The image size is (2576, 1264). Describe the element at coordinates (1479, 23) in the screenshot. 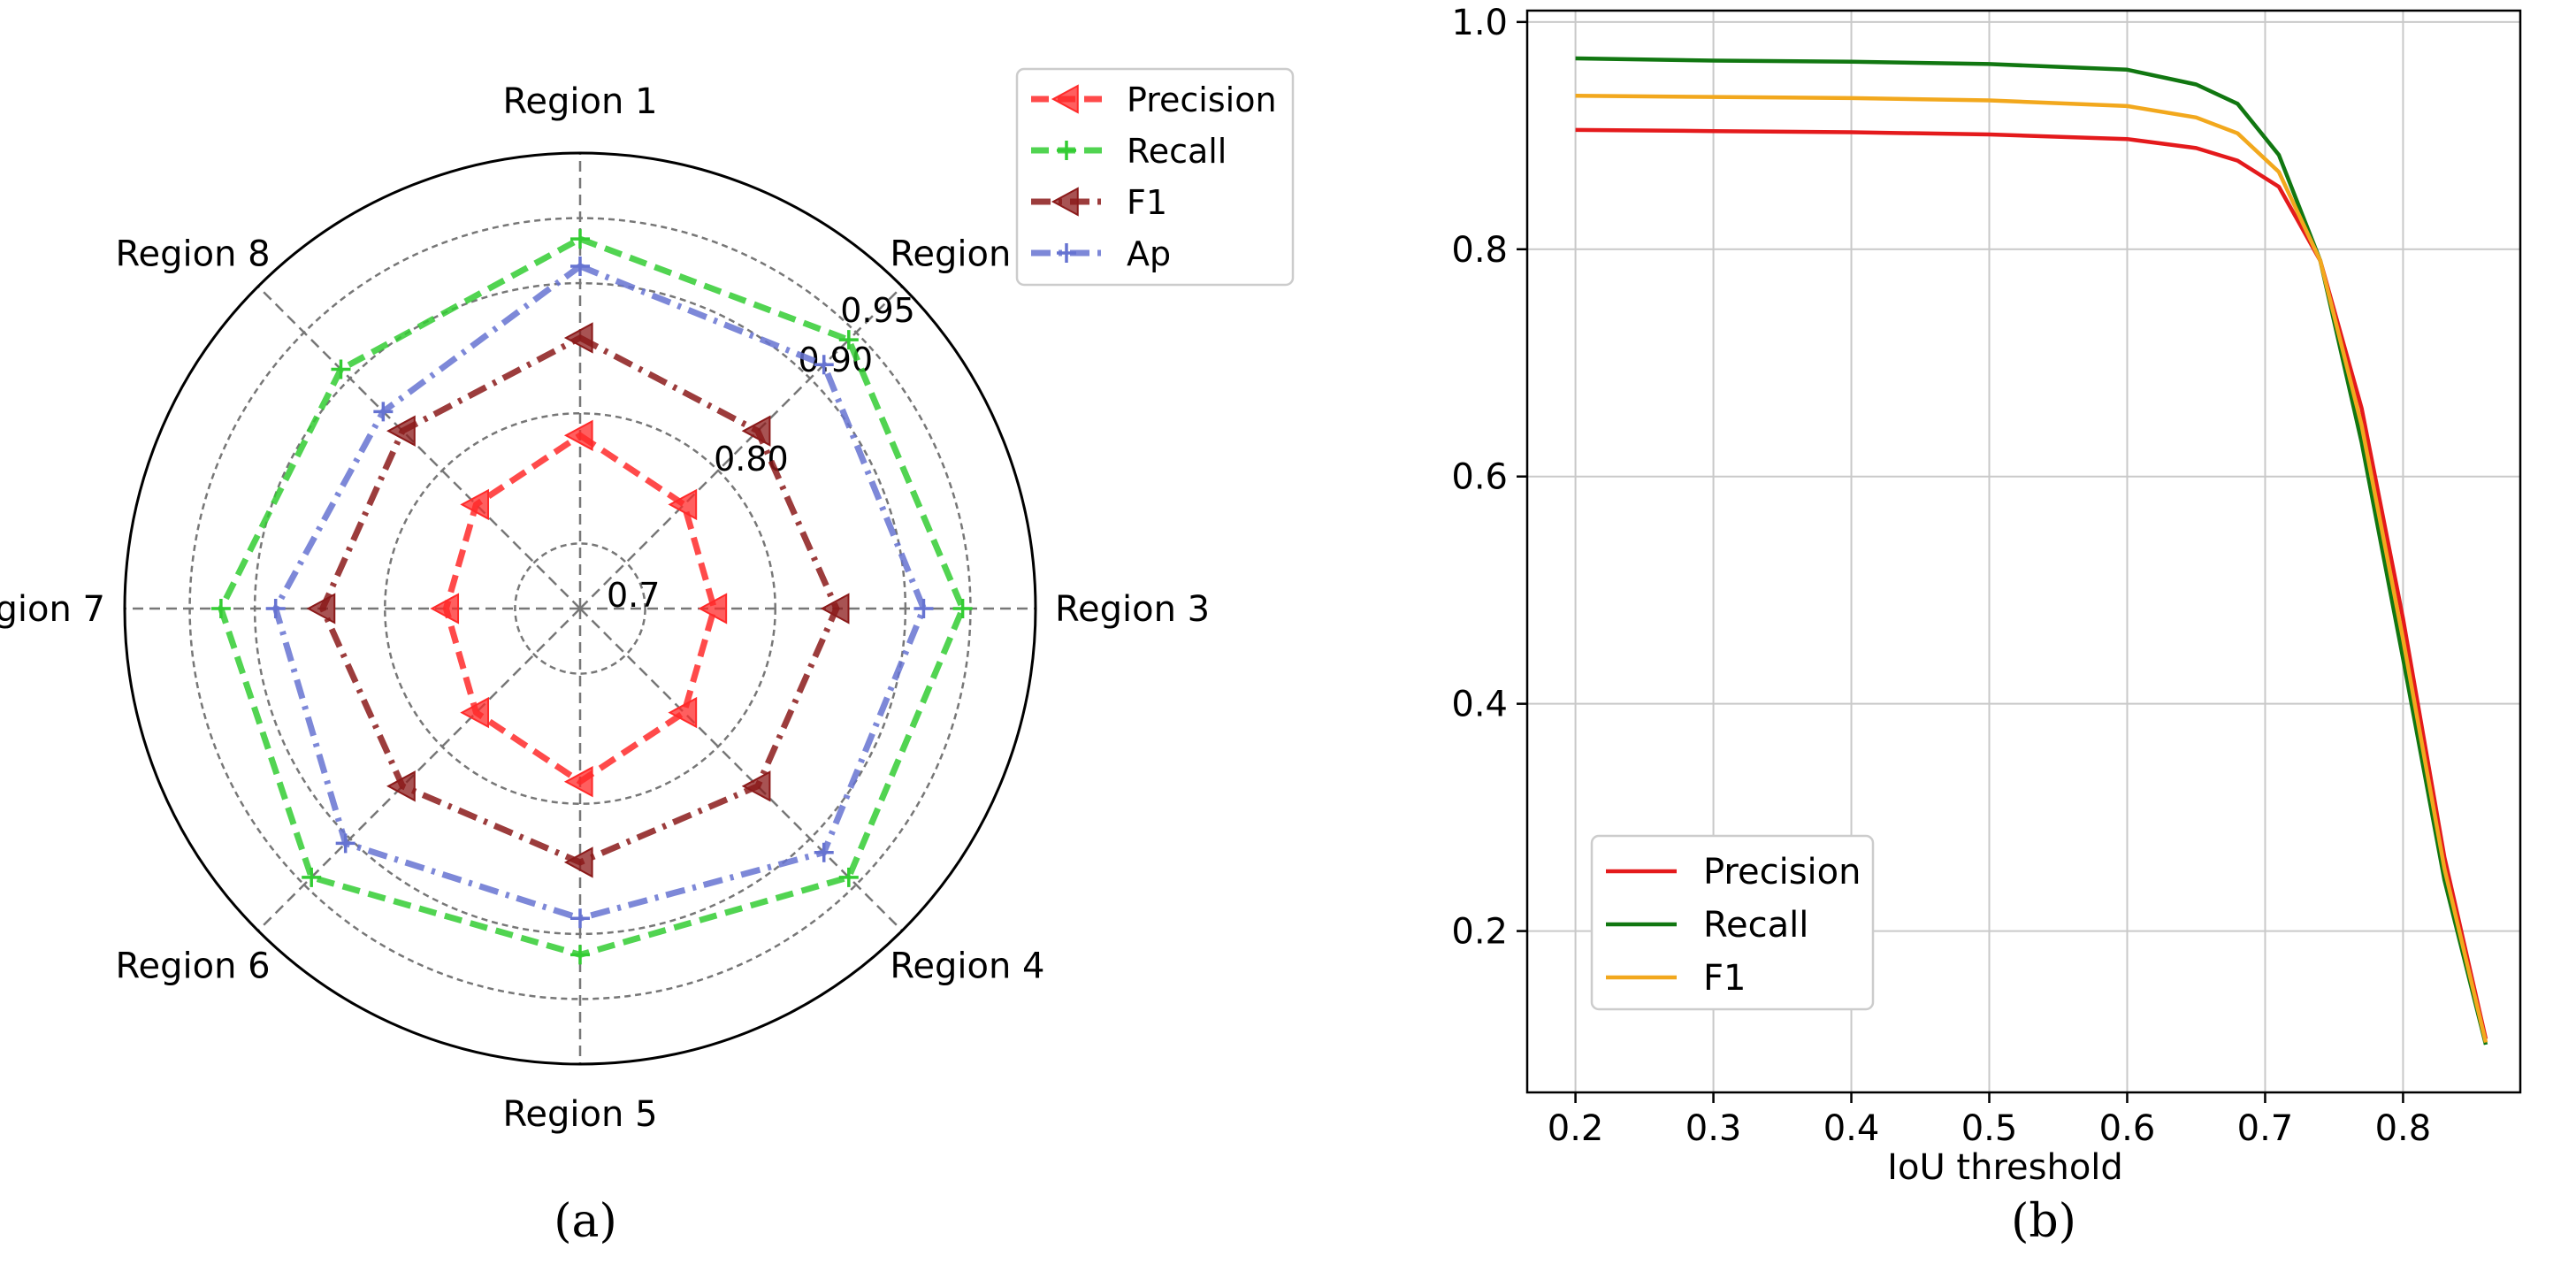

I see `y-tick-label: 1.0` at that location.